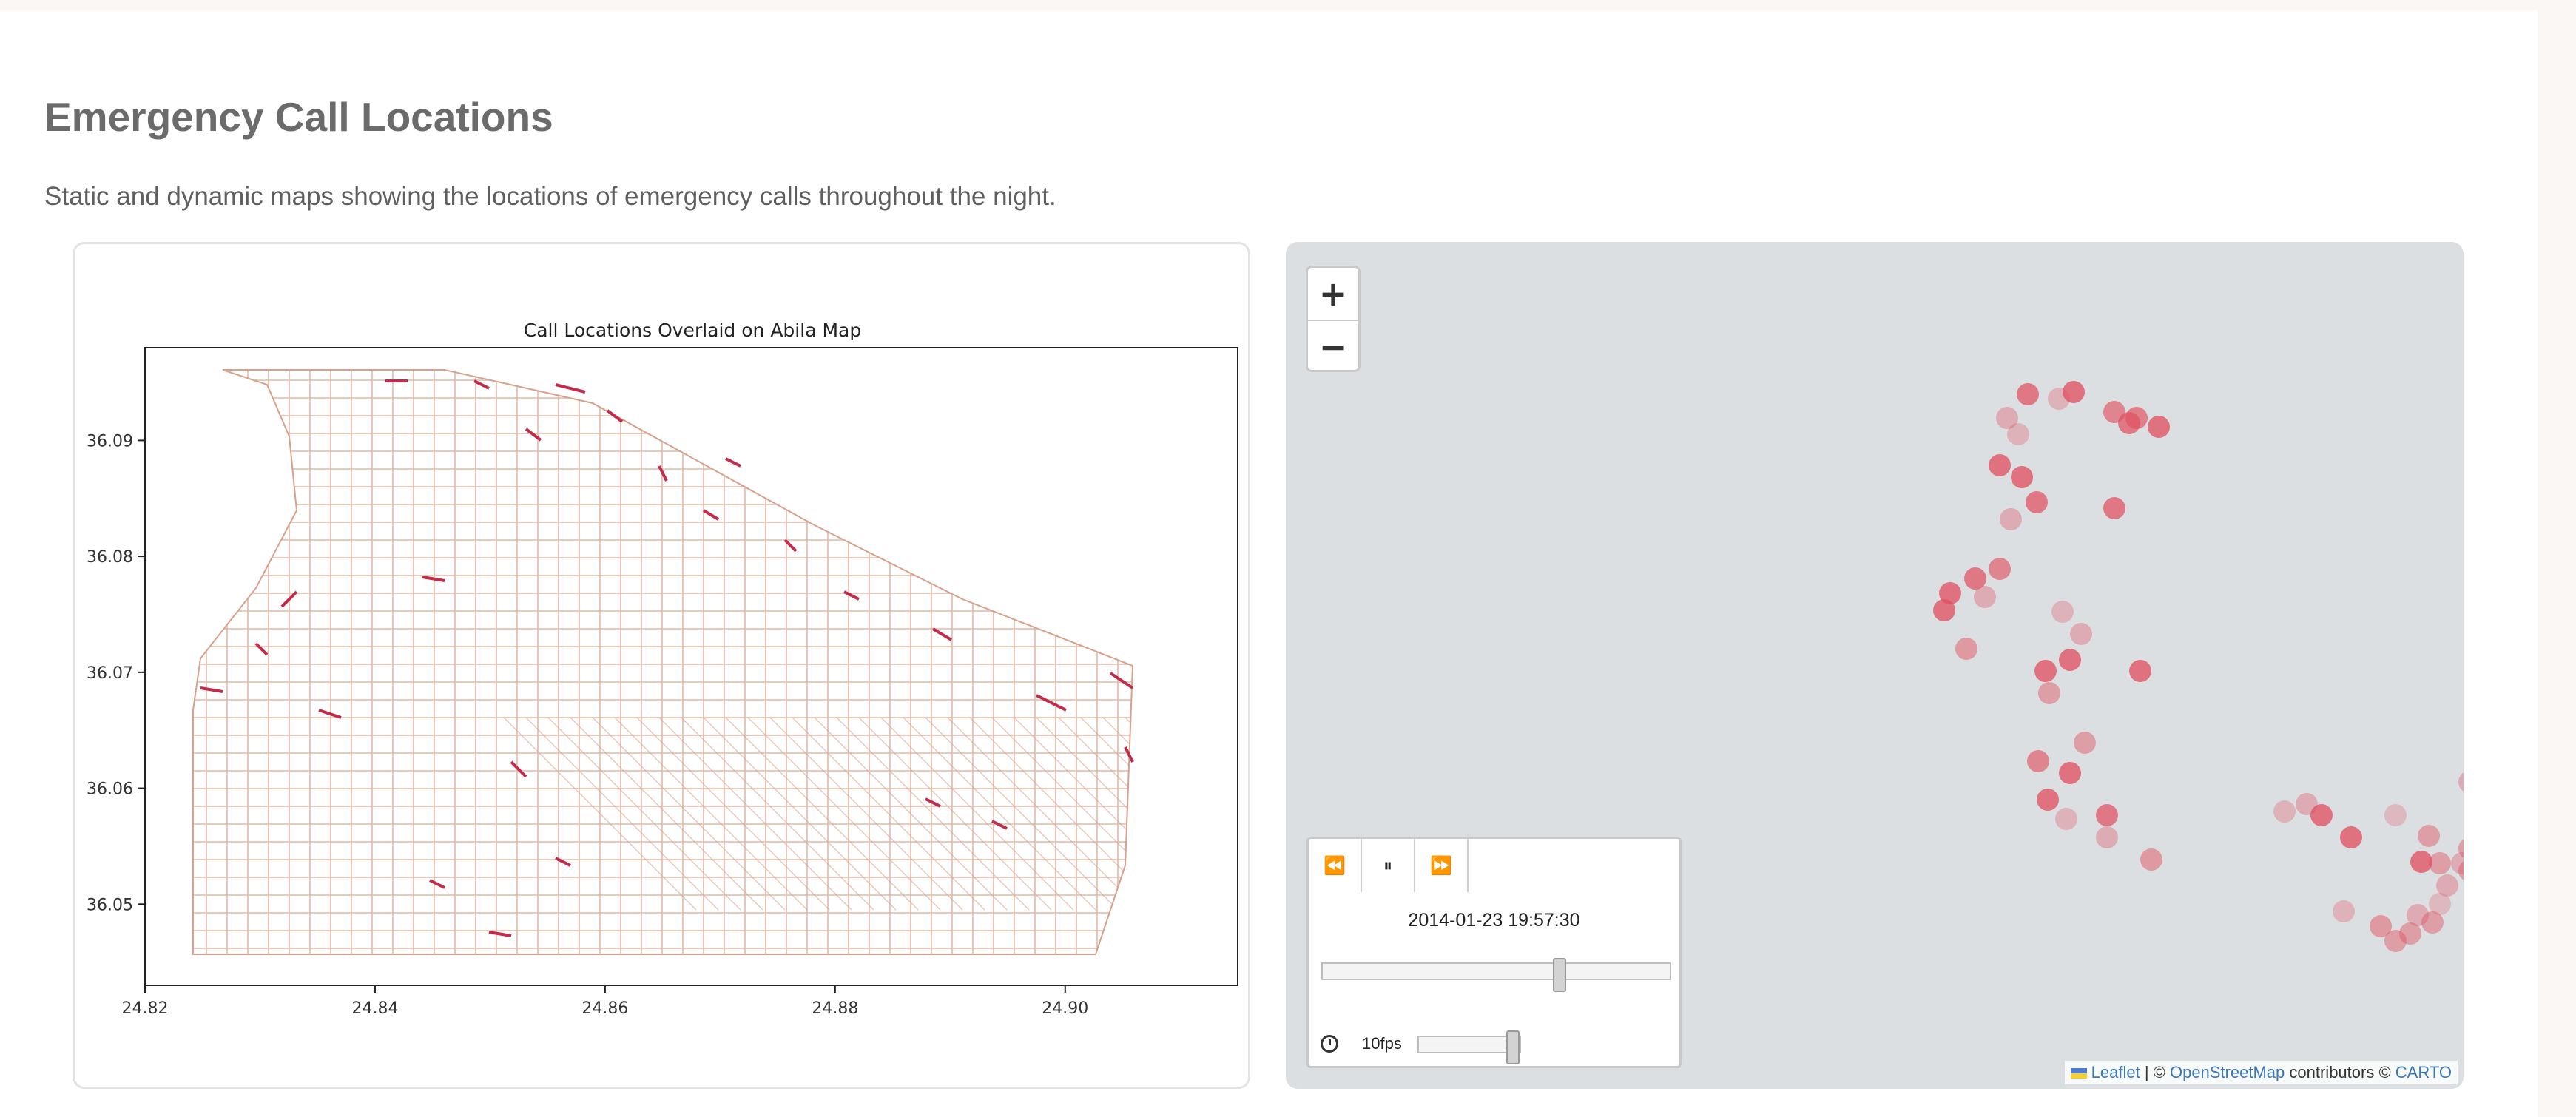 The width and height of the screenshot is (2576, 1117). I want to click on y-tick-label: 36.06, so click(110, 789).